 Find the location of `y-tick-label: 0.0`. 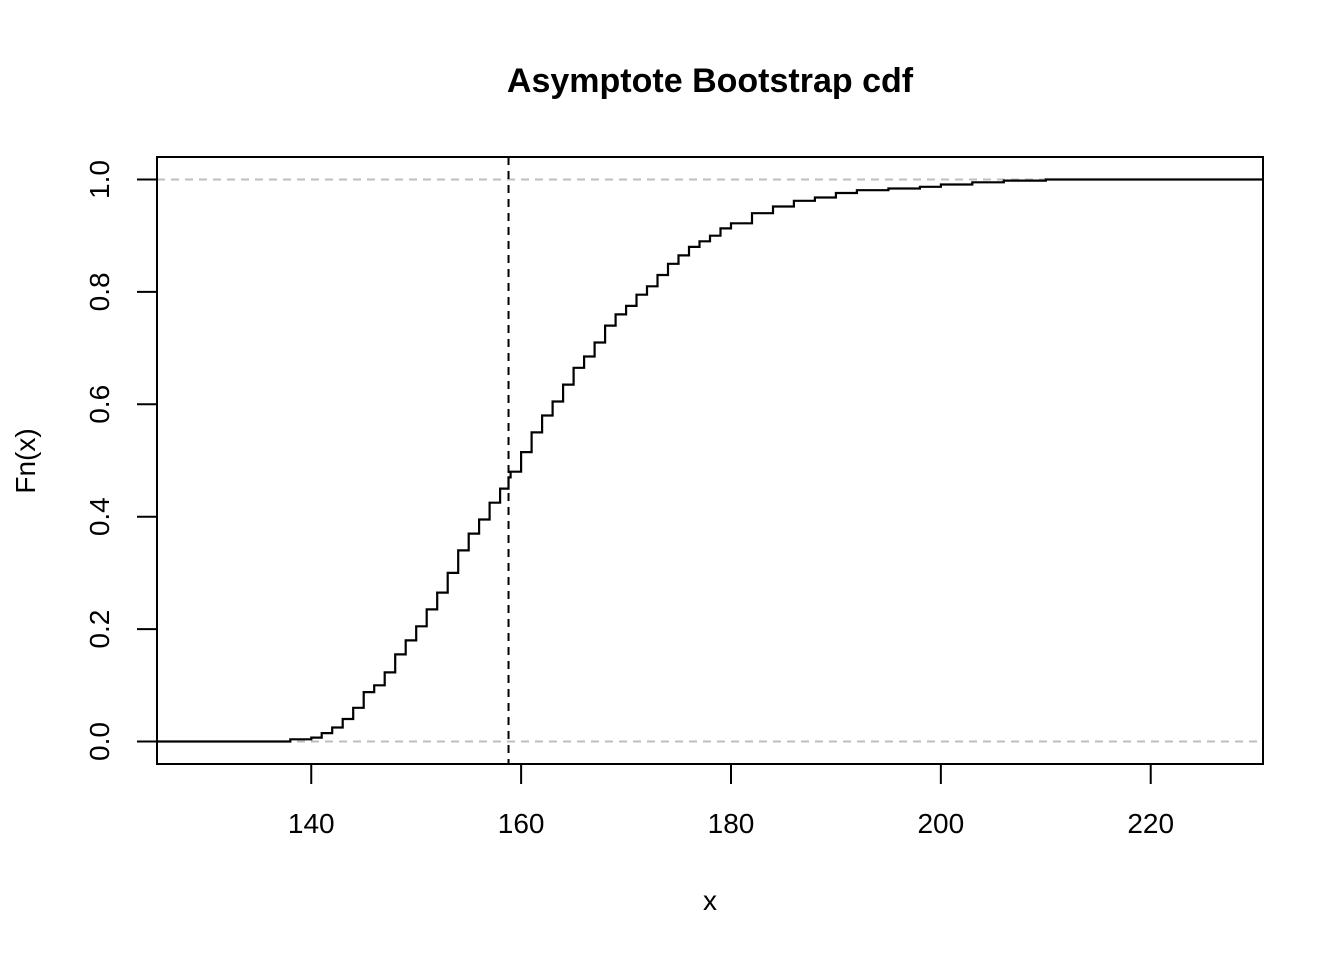

y-tick-label: 0.0 is located at coordinates (99, 741).